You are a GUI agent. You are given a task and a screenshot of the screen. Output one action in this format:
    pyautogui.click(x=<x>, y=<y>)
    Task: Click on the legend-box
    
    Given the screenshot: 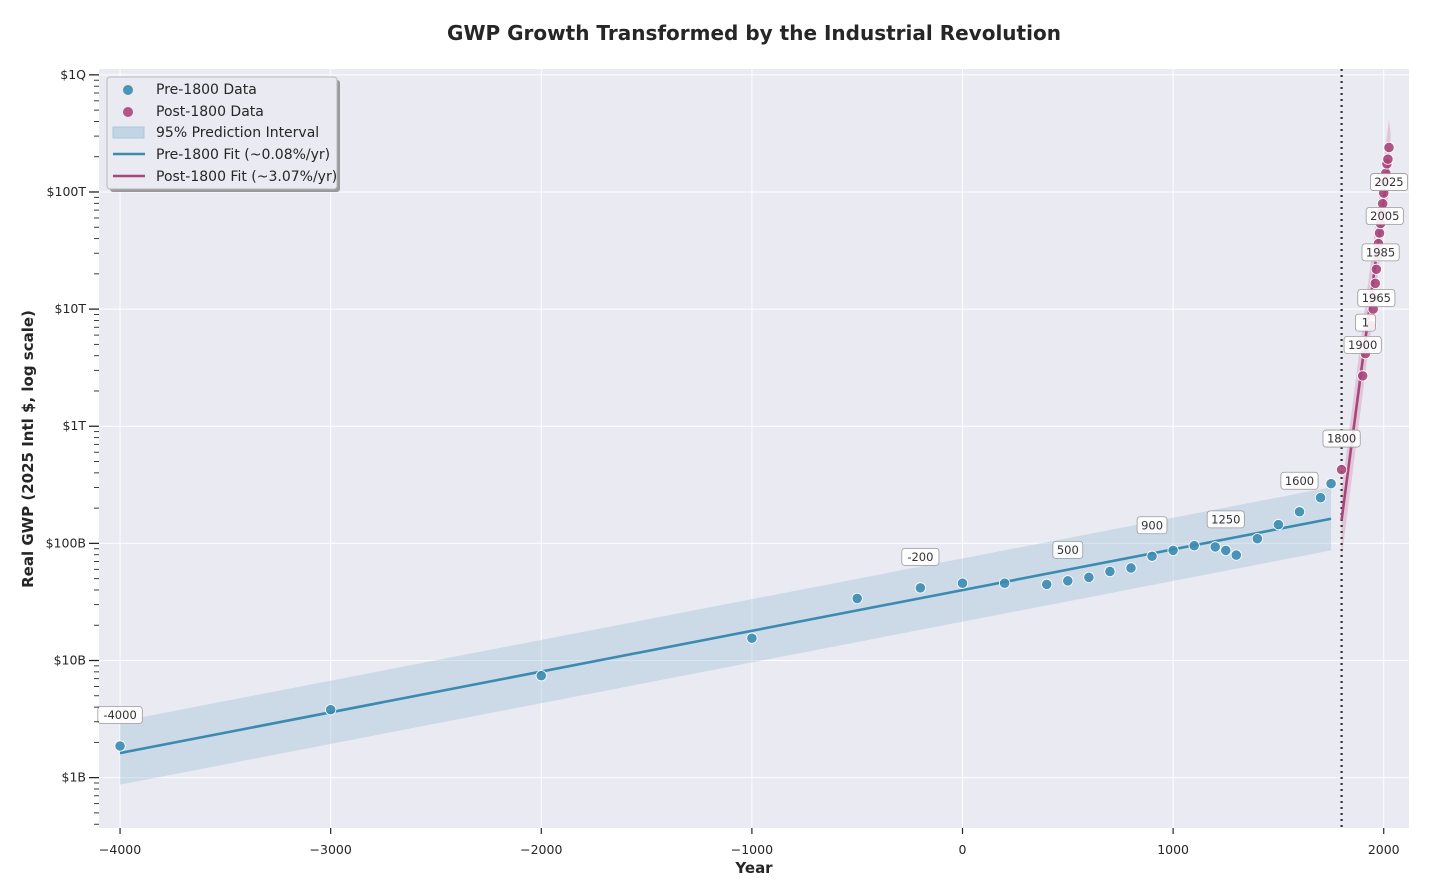 What is the action you would take?
    pyautogui.click(x=222, y=133)
    